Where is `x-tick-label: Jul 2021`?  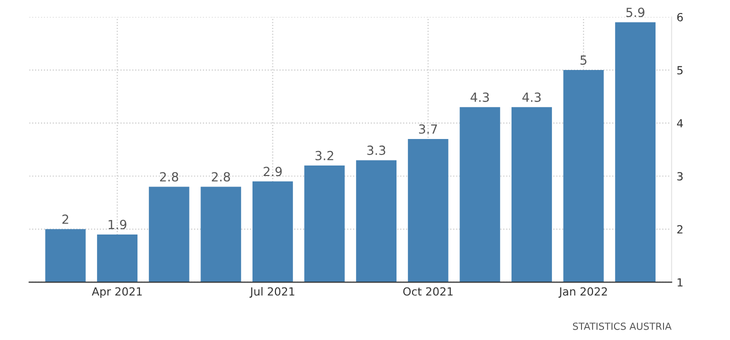
x-tick-label: Jul 2021 is located at coordinates (272, 292).